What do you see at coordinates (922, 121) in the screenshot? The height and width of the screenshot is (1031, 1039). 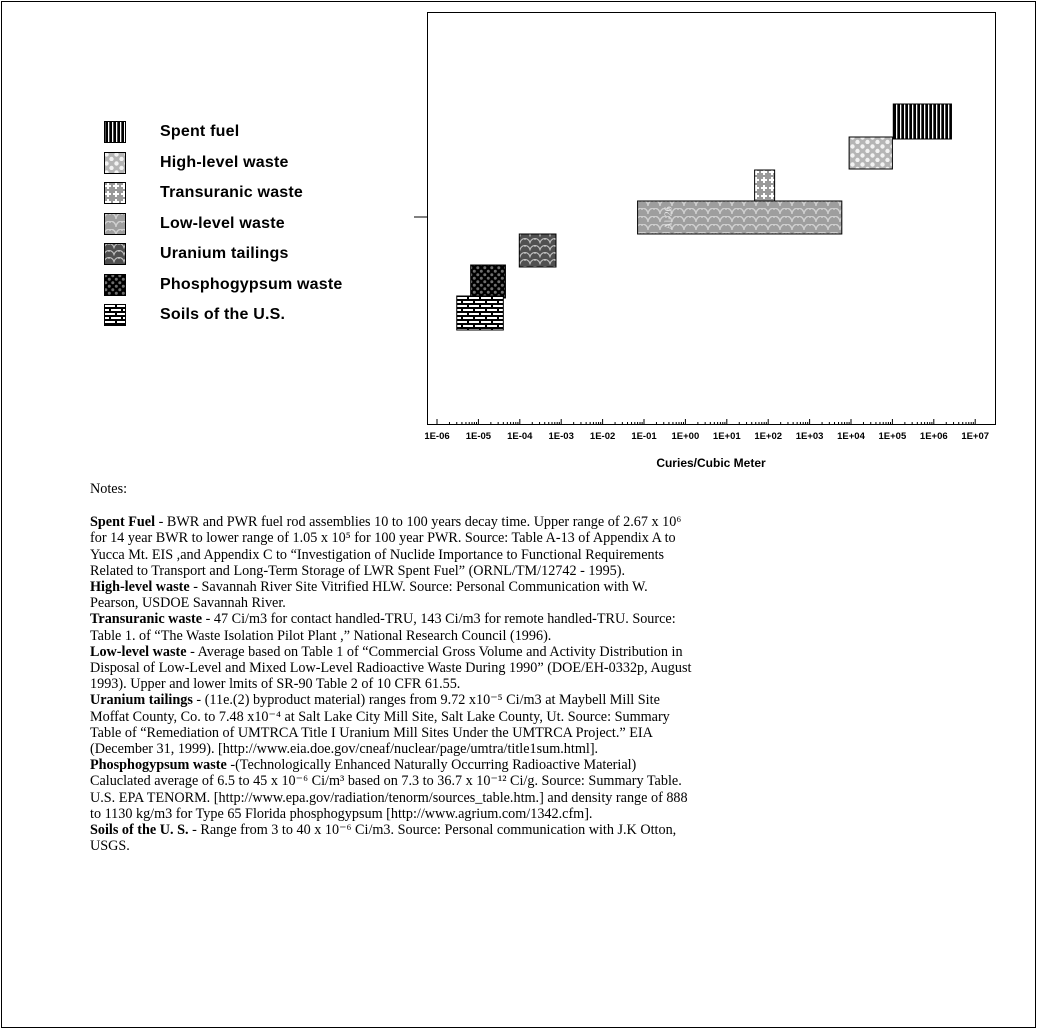 I see `range-bar-spent-fuel` at bounding box center [922, 121].